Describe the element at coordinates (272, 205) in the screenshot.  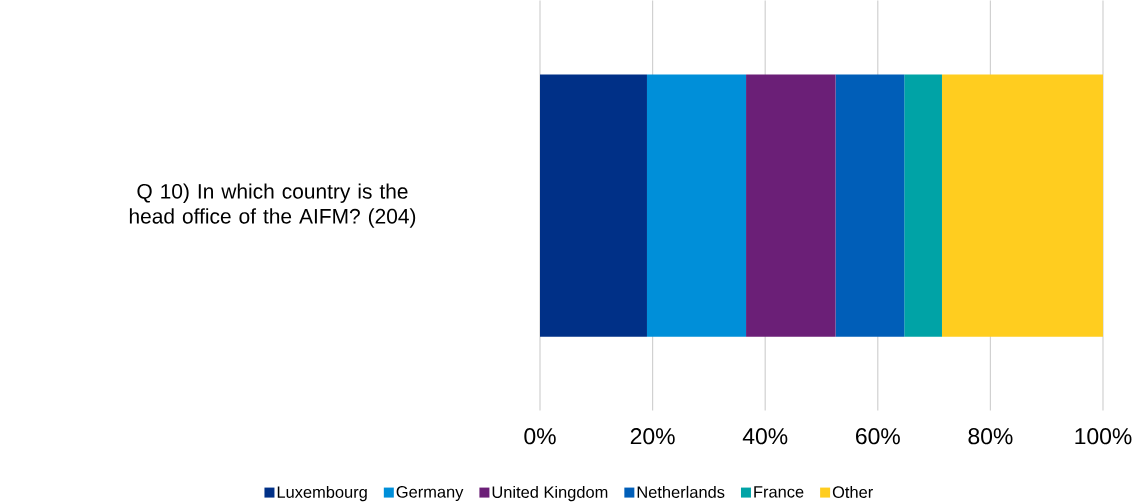
I see `y-tick-label: Q 10) In which country is the head office of the AIFM? (204)` at that location.